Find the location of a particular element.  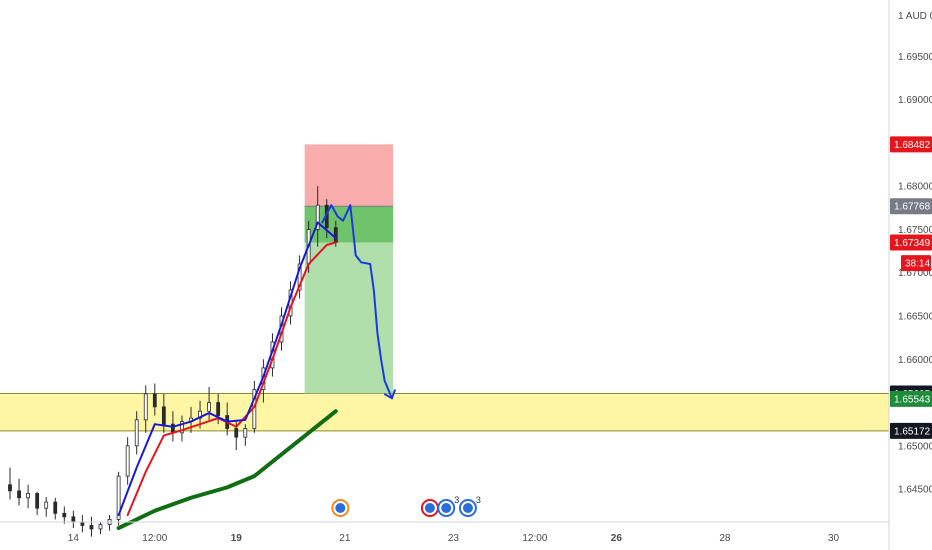

ema-slow-line is located at coordinates (231, 379).